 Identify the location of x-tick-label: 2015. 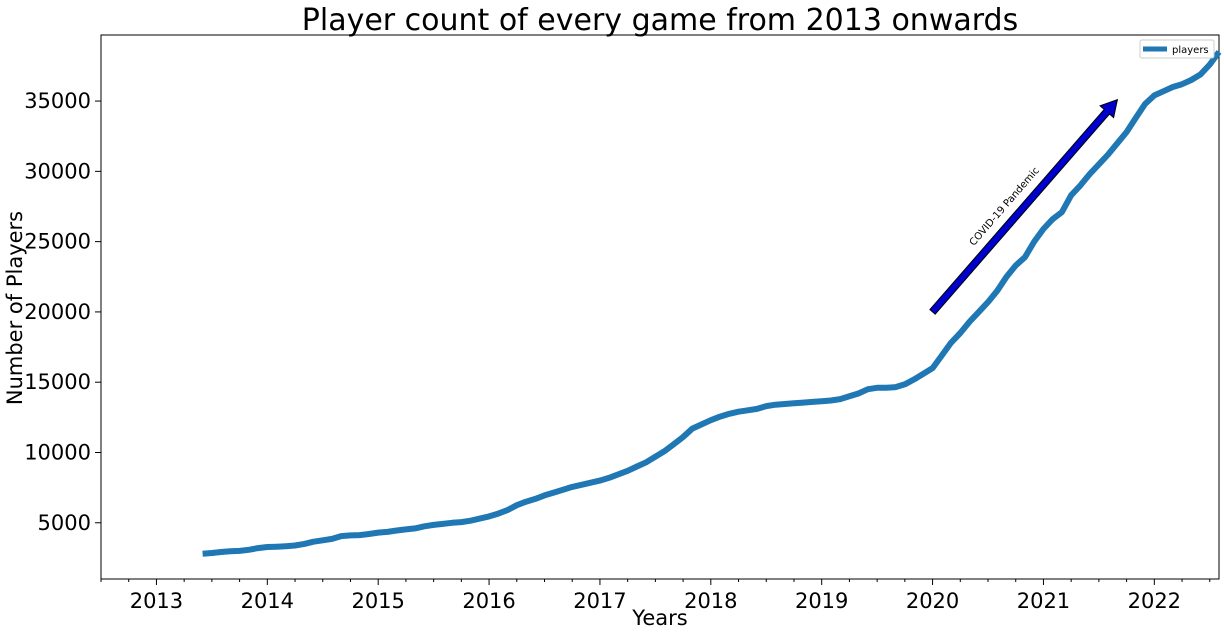
(377, 601).